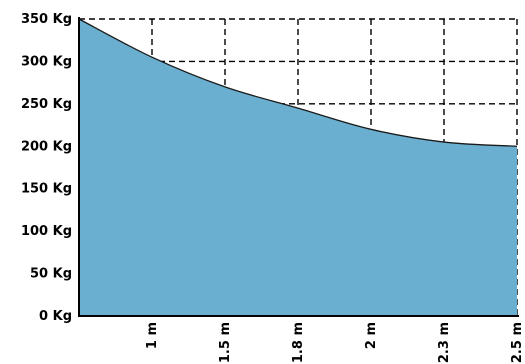 This screenshot has width=525, height=364. Describe the element at coordinates (152, 335) in the screenshot. I see `x-tick-label: 1 m` at that location.